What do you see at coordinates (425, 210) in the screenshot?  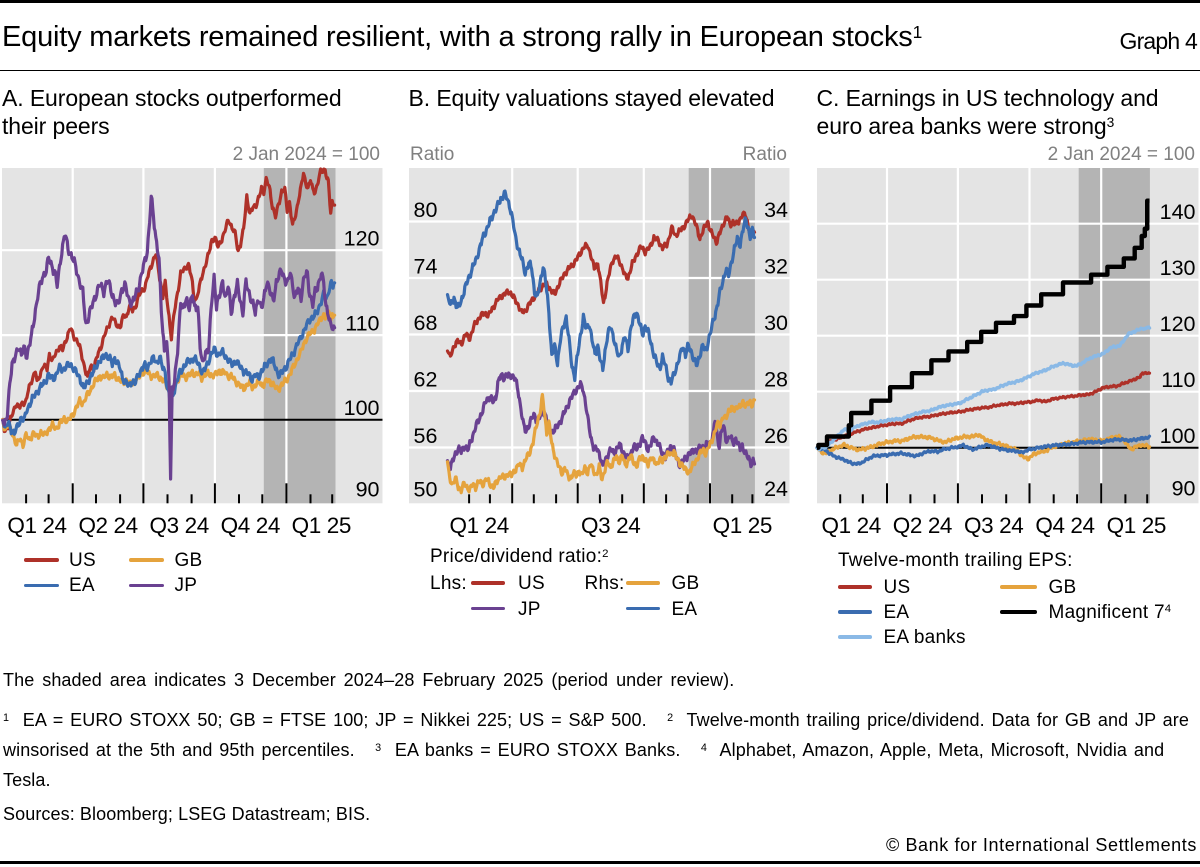 I see `svg-text: 80` at bounding box center [425, 210].